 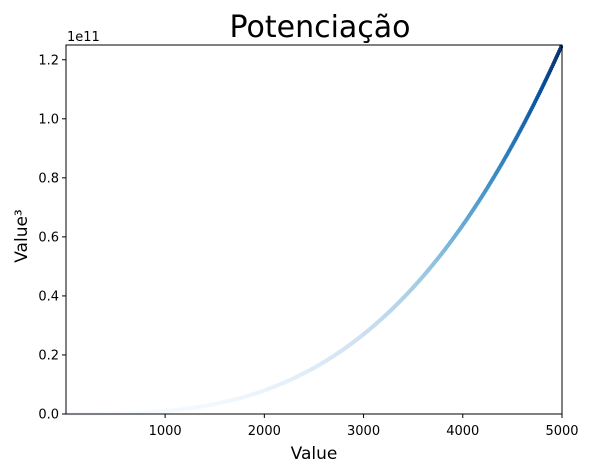 What do you see at coordinates (363, 431) in the screenshot?
I see `x-tick-label: 3000` at bounding box center [363, 431].